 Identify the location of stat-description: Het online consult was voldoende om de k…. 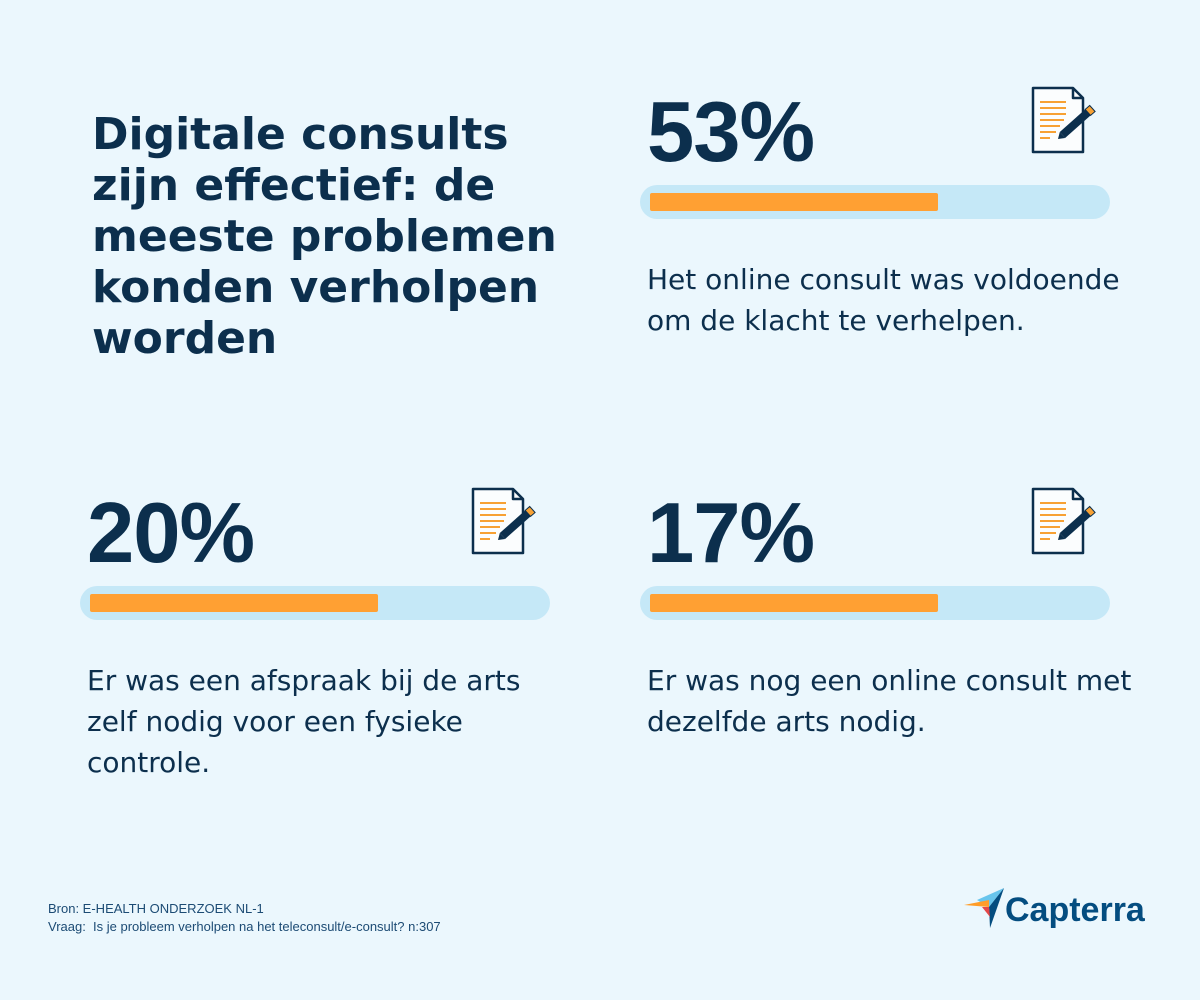
(883, 300).